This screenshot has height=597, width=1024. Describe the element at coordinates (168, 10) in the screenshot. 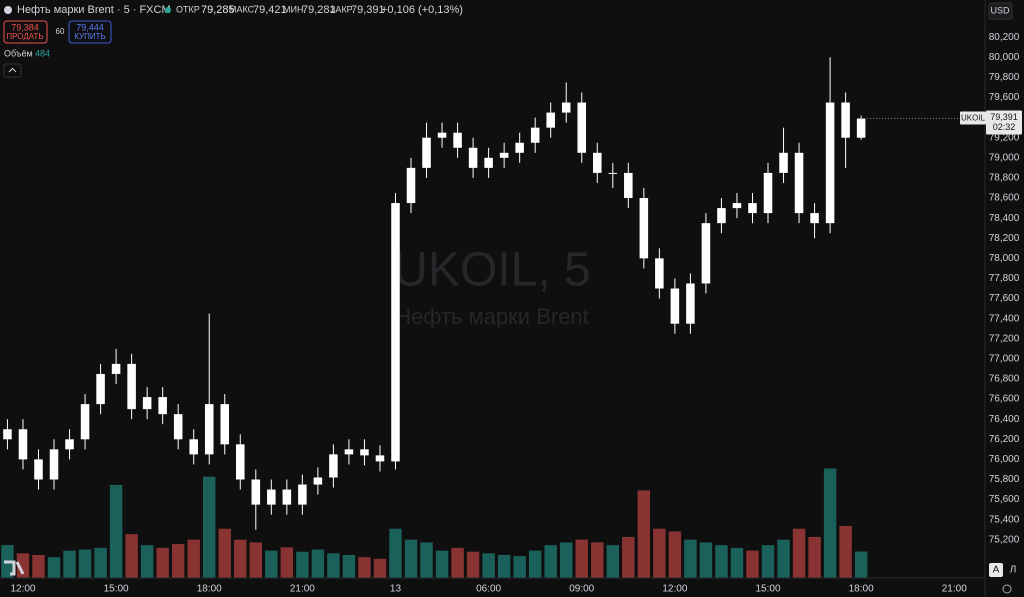

I see `status-dot` at that location.